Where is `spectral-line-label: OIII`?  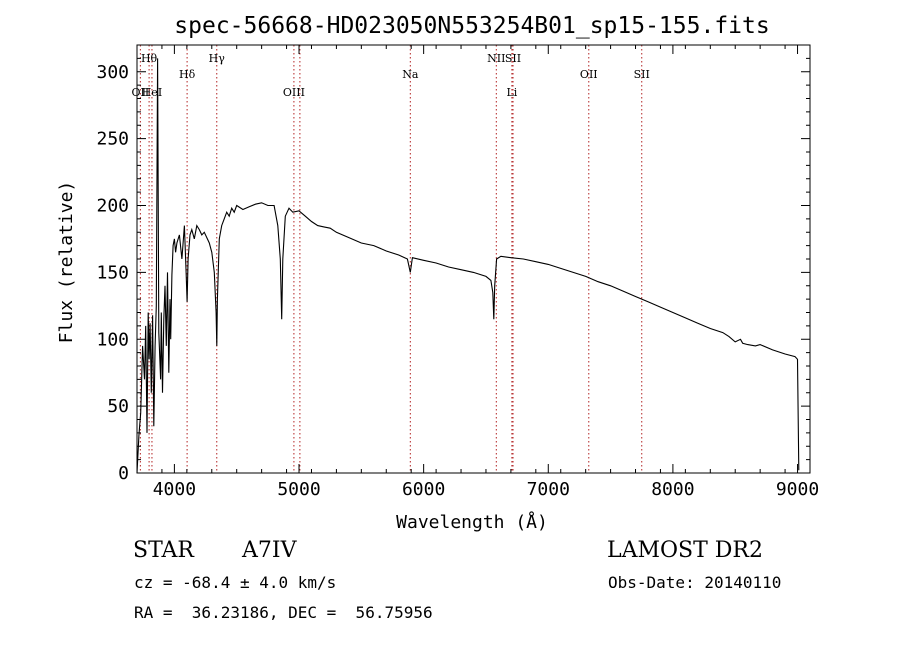
spectral-line-label: OIII is located at coordinates (294, 92).